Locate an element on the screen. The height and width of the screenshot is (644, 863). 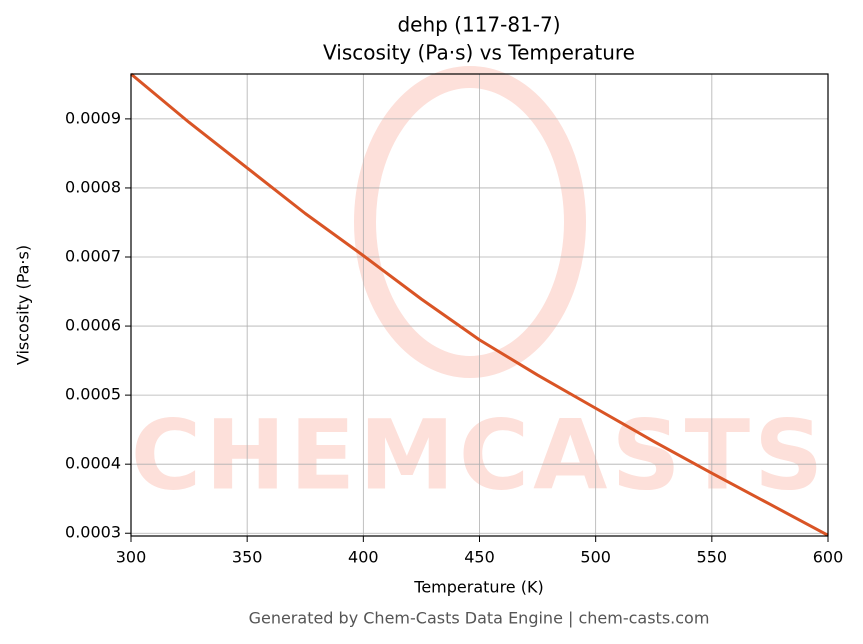
y-tick-label: 0.0009 is located at coordinates (93, 117).